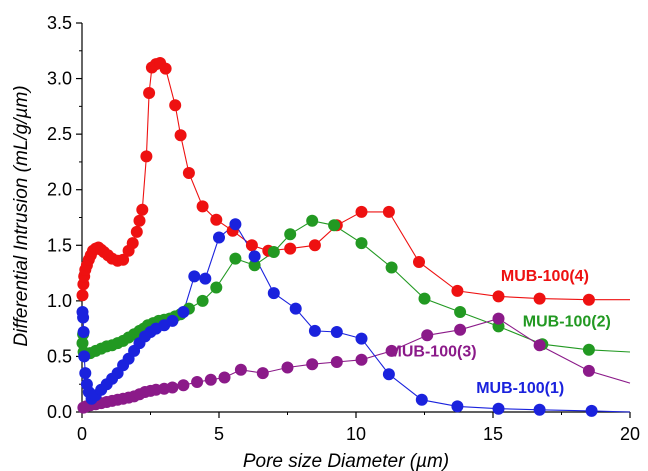 The height and width of the screenshot is (471, 648). I want to click on y-tick-label: 3.5, so click(59, 23).